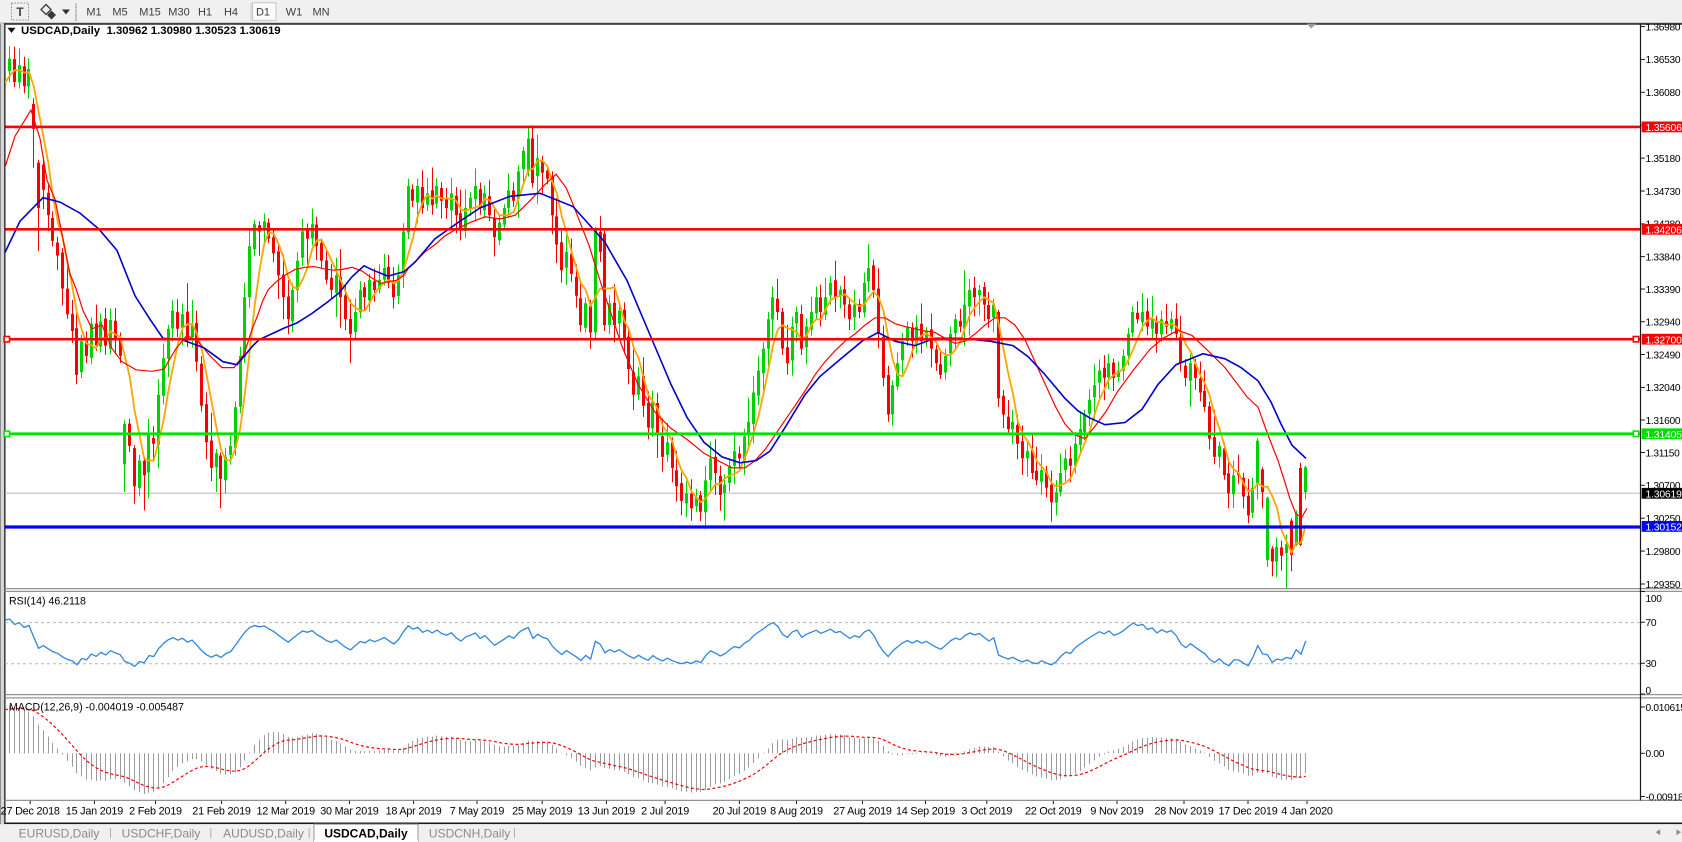  Describe the element at coordinates (30, 812) in the screenshot. I see `svg-text: 27 Dec 2018` at that location.